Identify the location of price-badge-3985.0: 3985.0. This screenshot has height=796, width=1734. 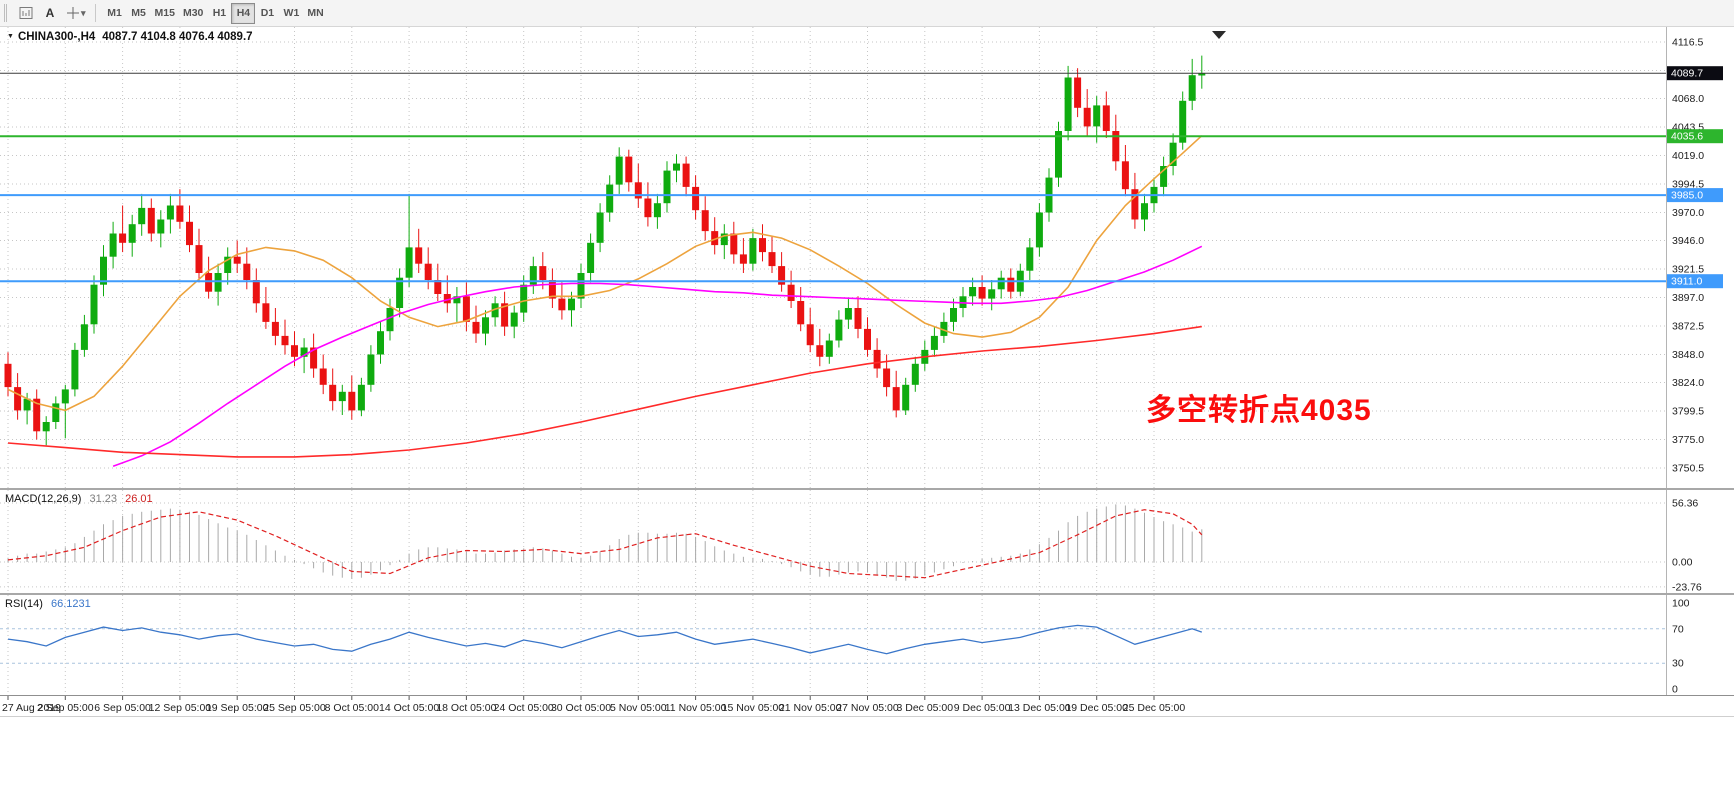
(1695, 195).